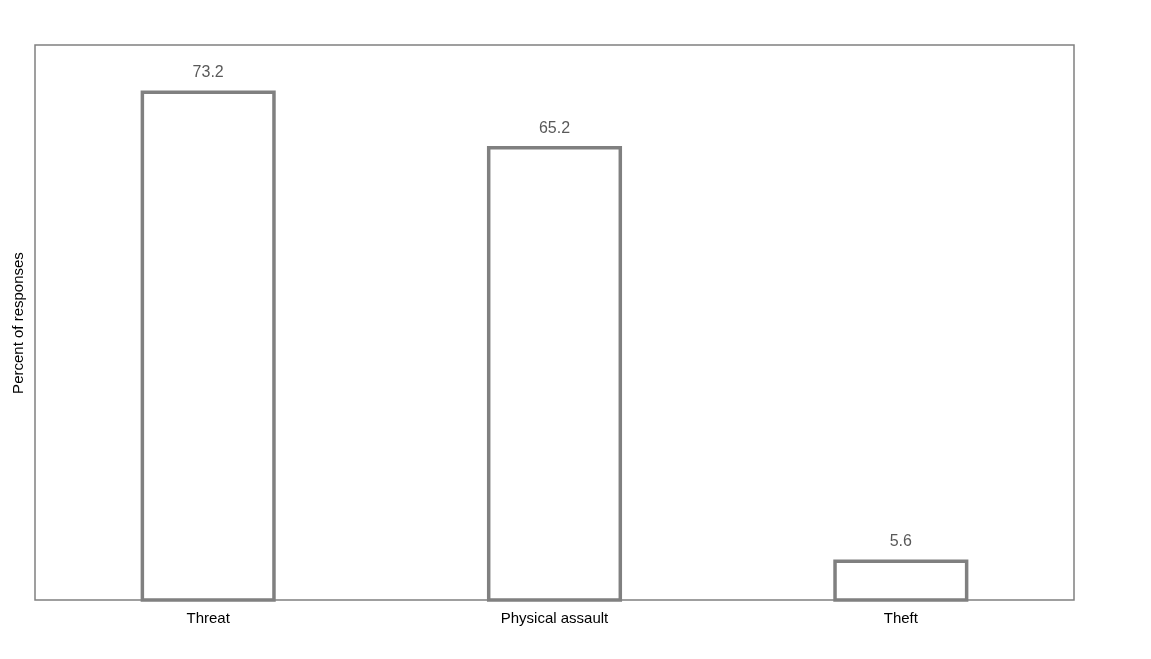 This screenshot has width=1151, height=659. I want to click on x-tick-label: Physical assault, so click(555, 617).